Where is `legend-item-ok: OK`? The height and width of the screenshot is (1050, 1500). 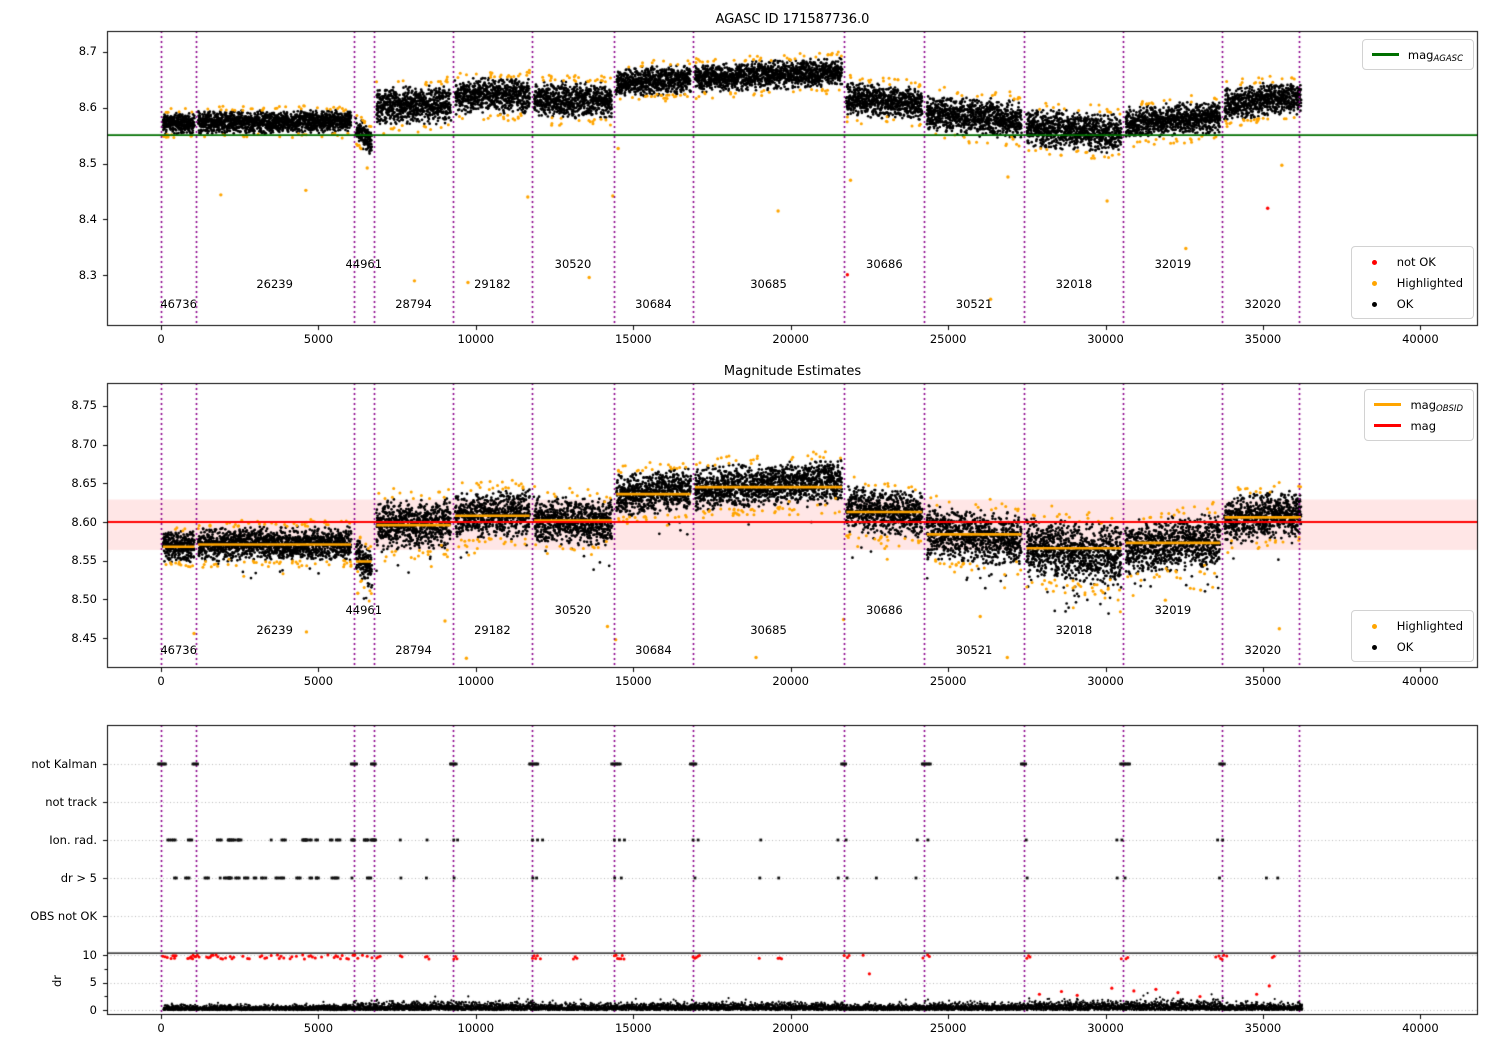 legend-item-ok: OK is located at coordinates (1412, 303).